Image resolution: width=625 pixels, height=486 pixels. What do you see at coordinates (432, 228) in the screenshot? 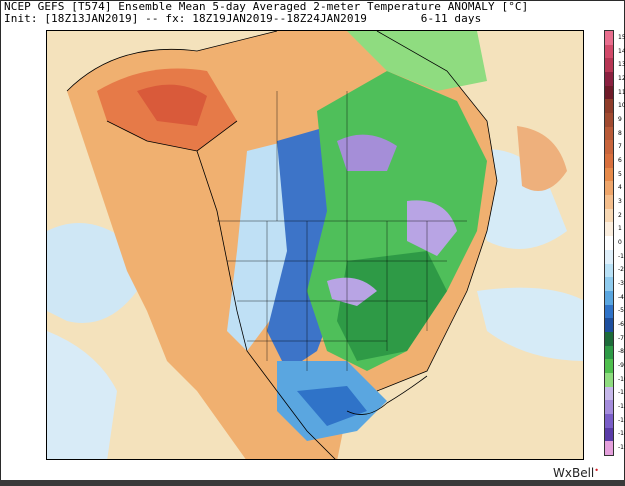
I see `quebec-purple-core` at bounding box center [432, 228].